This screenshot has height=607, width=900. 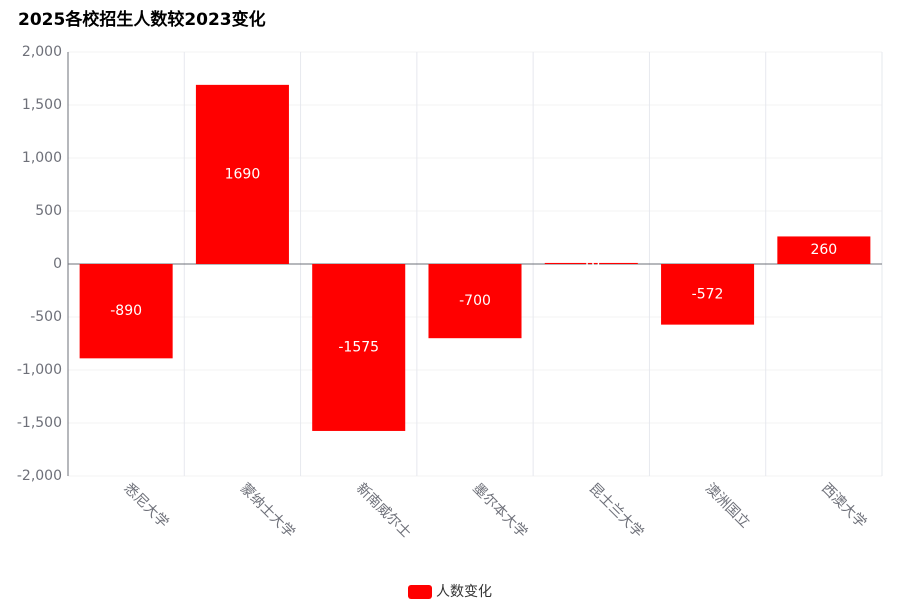 I want to click on y-tick-label: 0, so click(x=57, y=264).